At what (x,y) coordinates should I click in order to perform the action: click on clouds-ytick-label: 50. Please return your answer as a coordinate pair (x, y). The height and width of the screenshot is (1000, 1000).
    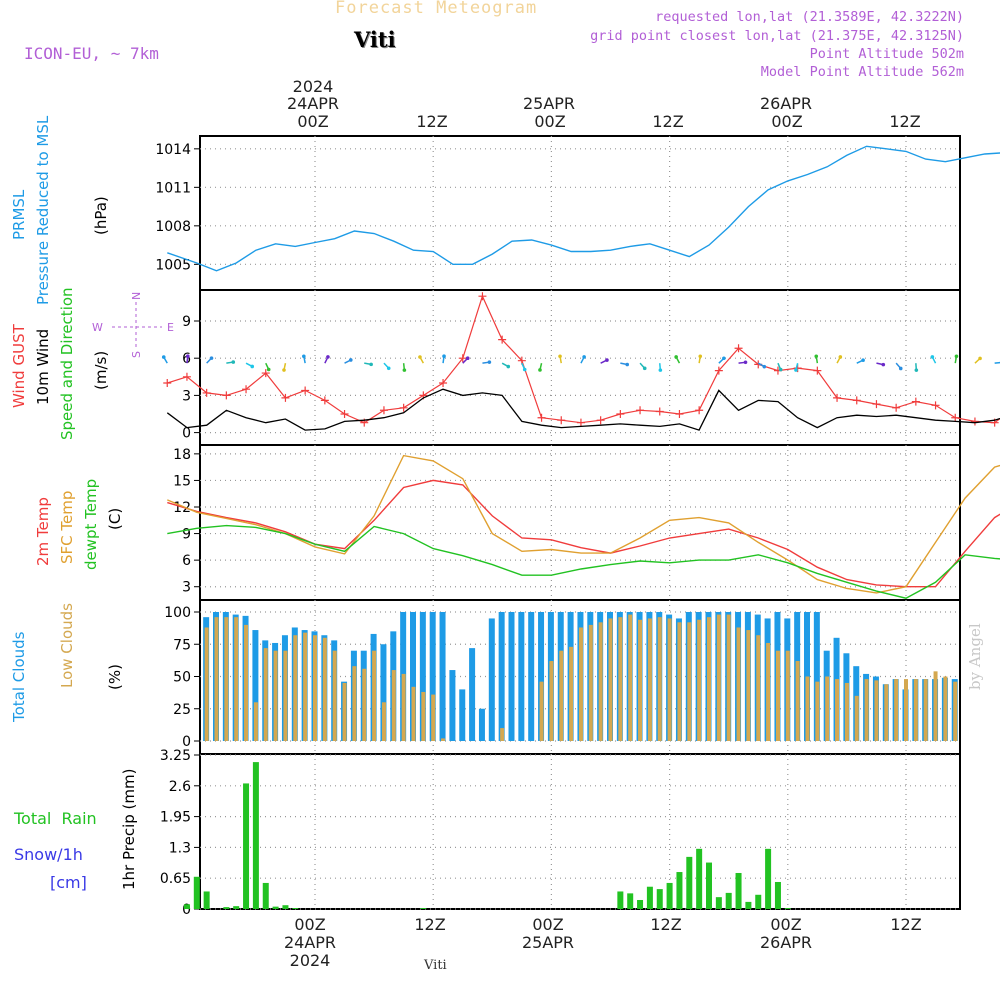
    Looking at the image, I should click on (182, 678).